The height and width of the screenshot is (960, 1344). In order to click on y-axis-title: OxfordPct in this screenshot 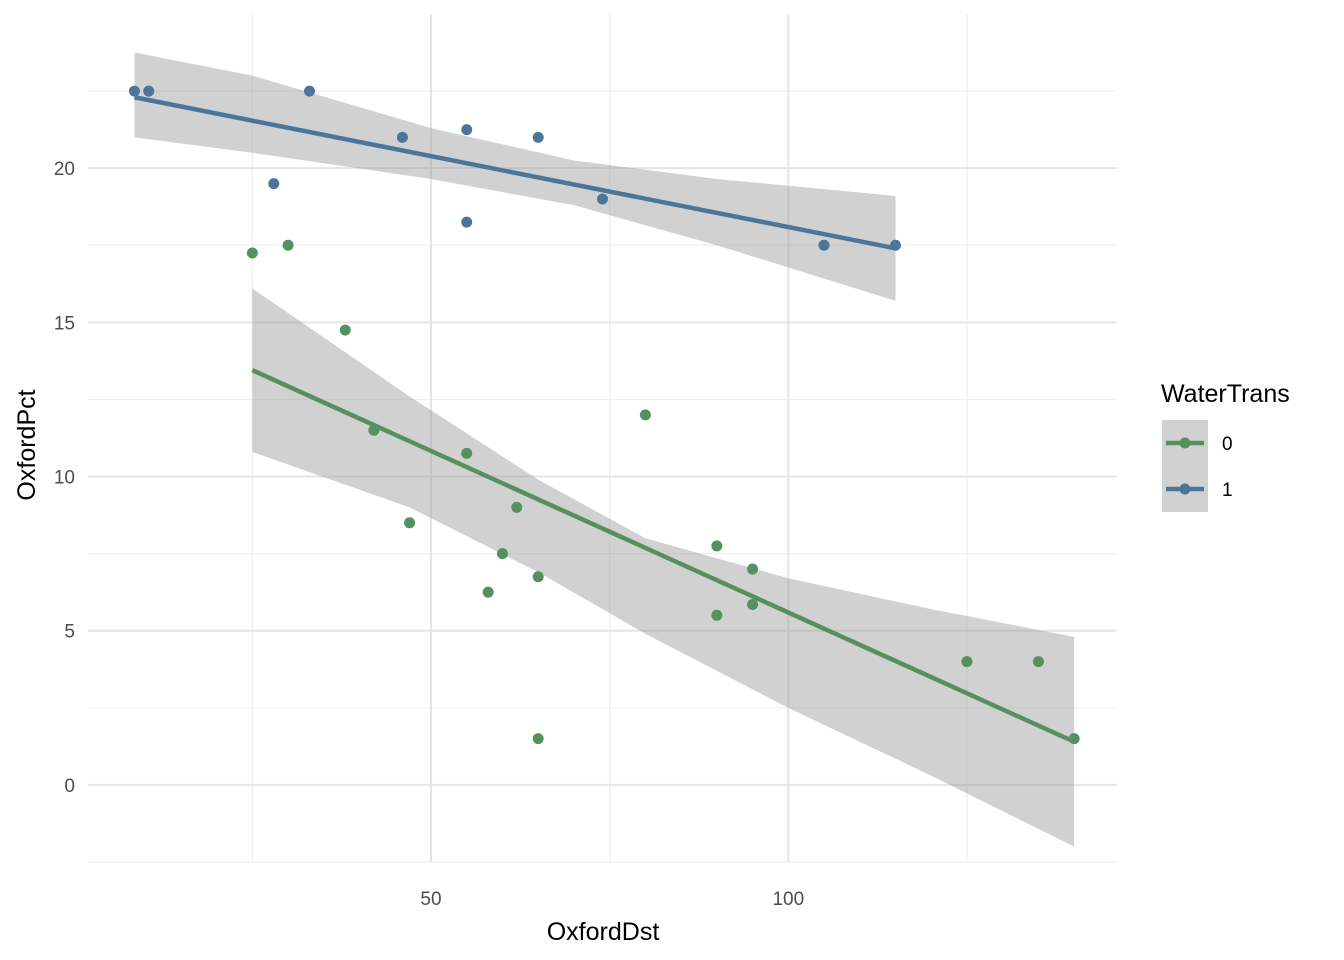, I will do `click(27, 444)`.